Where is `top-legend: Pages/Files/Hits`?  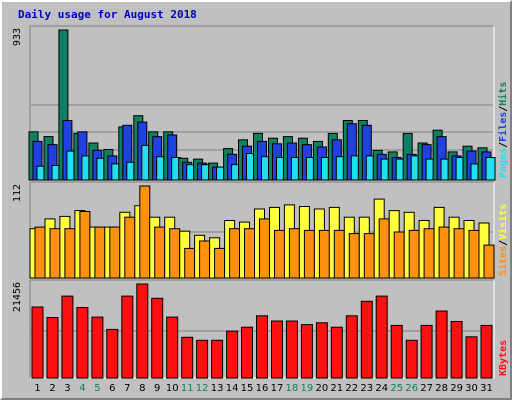
top-legend: Pages/Files/Hits is located at coordinates (503, 130).